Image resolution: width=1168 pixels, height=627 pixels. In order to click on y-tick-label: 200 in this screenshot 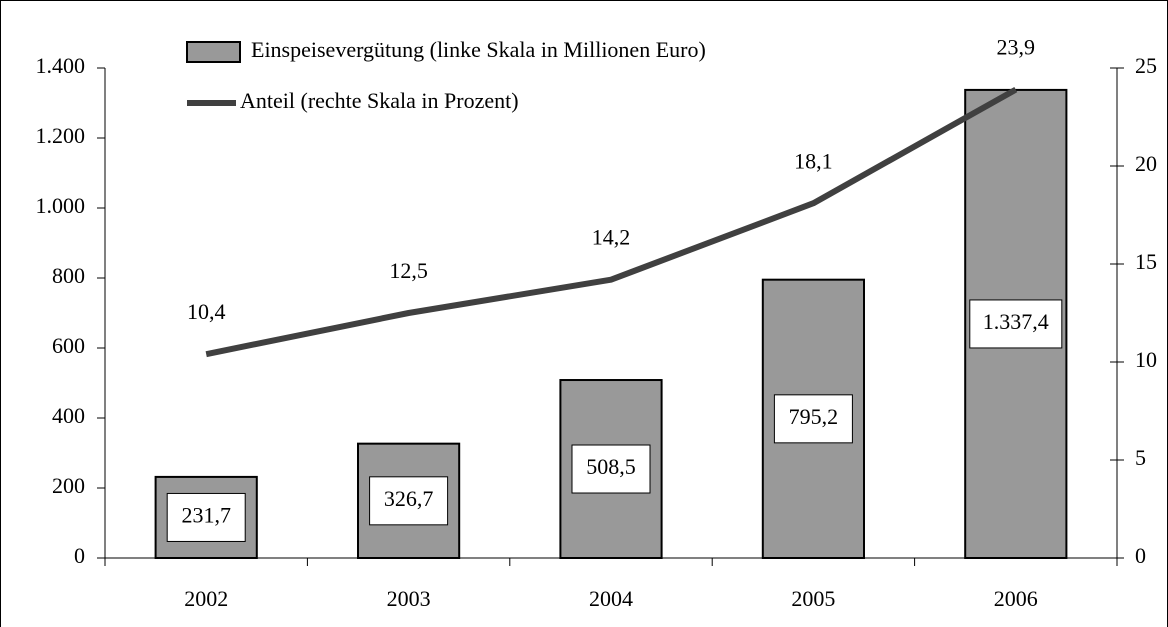, I will do `click(68, 485)`.